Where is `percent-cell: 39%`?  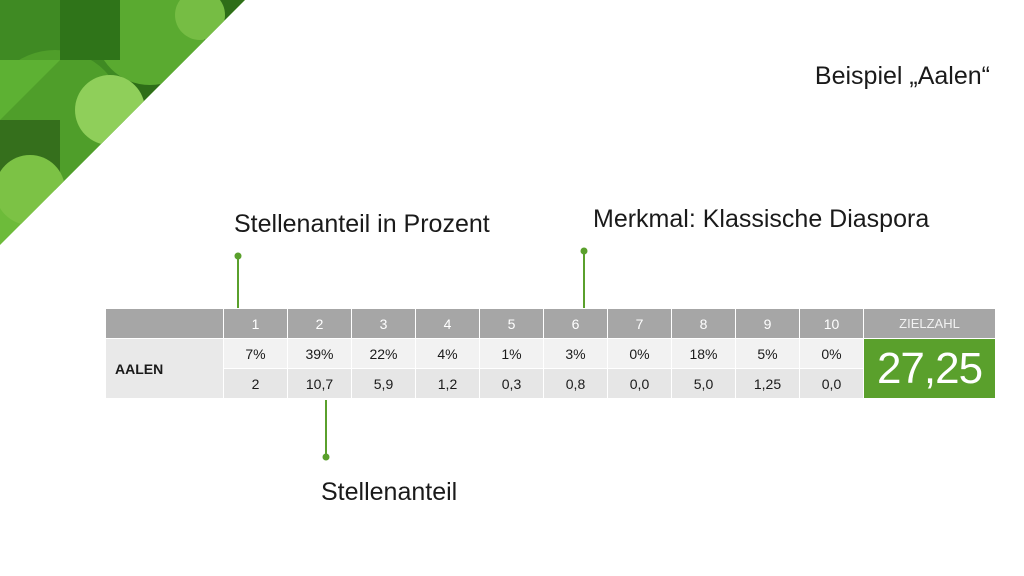 percent-cell: 39% is located at coordinates (319, 353).